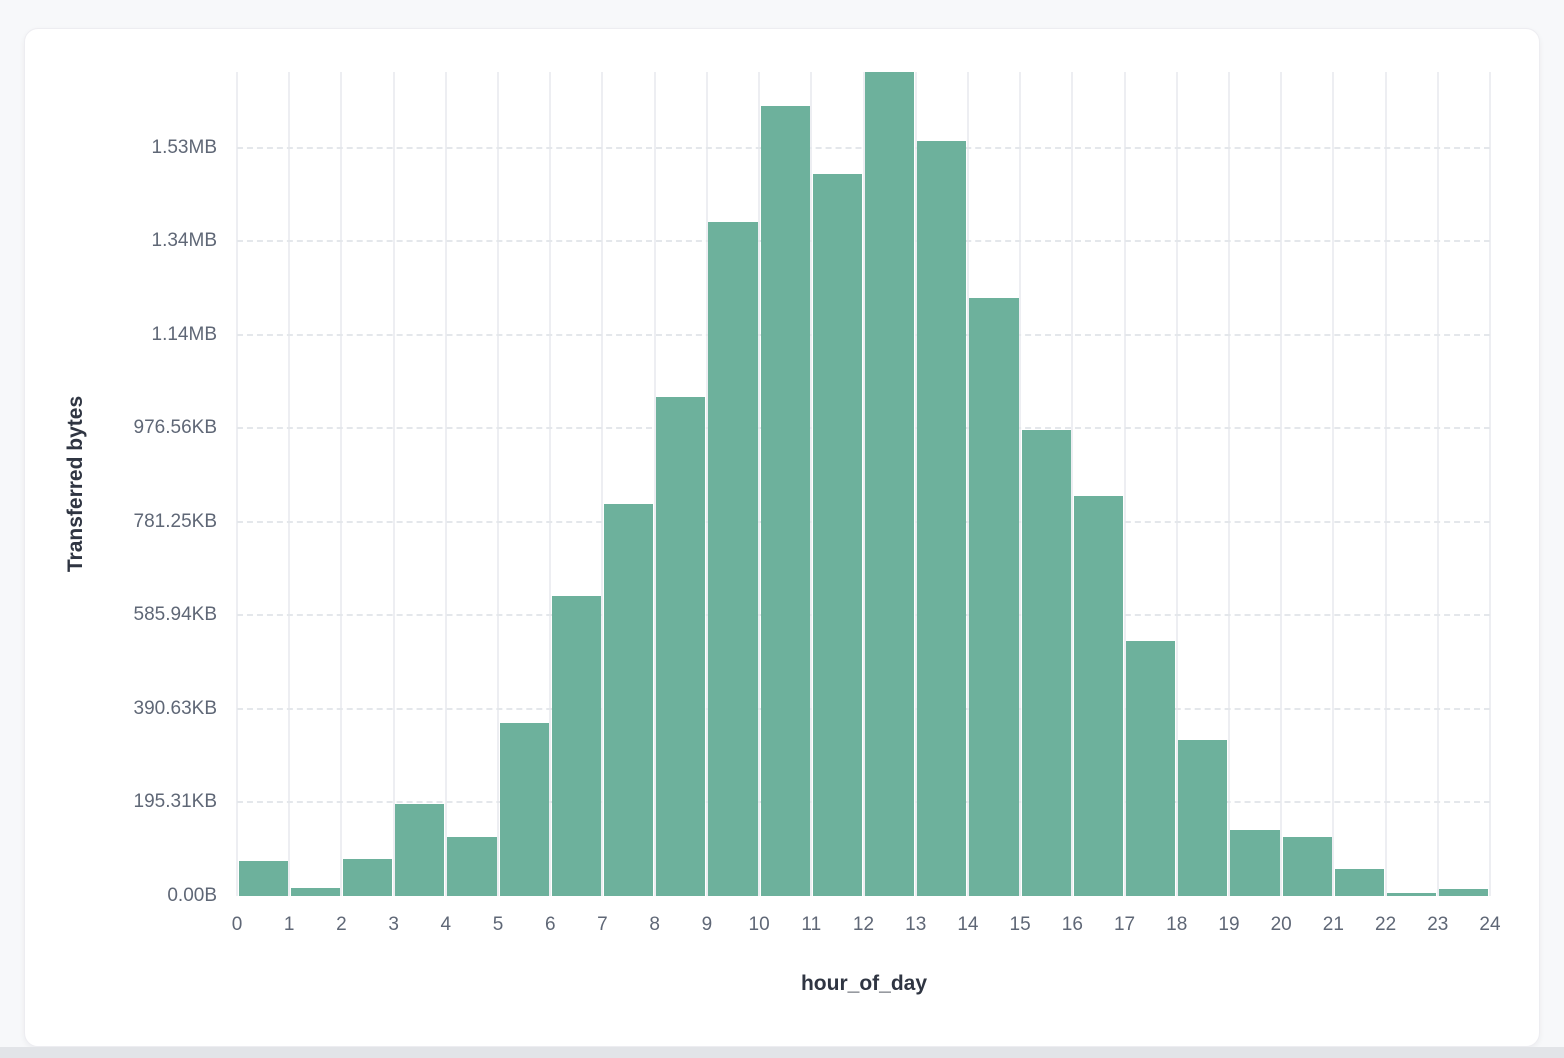 The height and width of the screenshot is (1058, 1564). What do you see at coordinates (446, 924) in the screenshot?
I see `x-tick-label: 4` at bounding box center [446, 924].